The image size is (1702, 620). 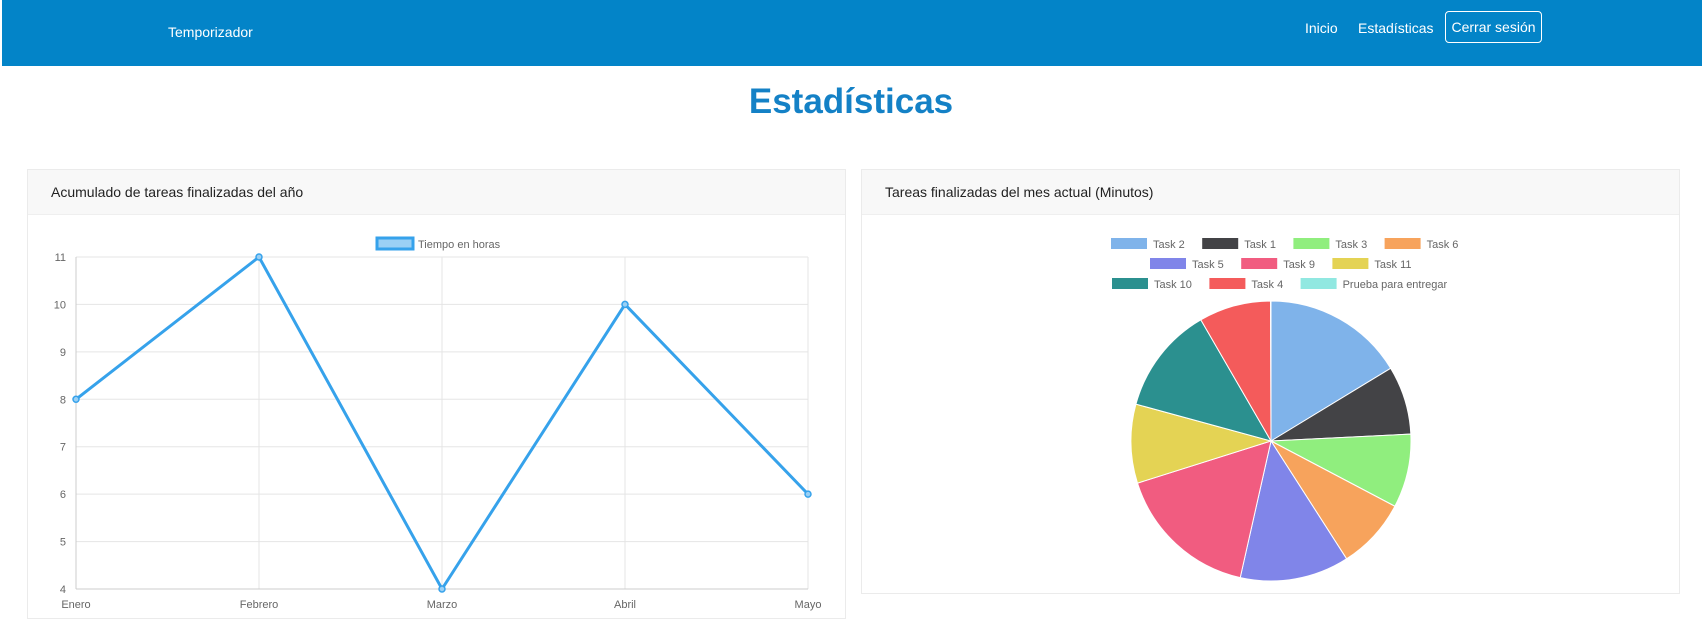 I want to click on legend-label: Task 9, so click(x=1299, y=265).